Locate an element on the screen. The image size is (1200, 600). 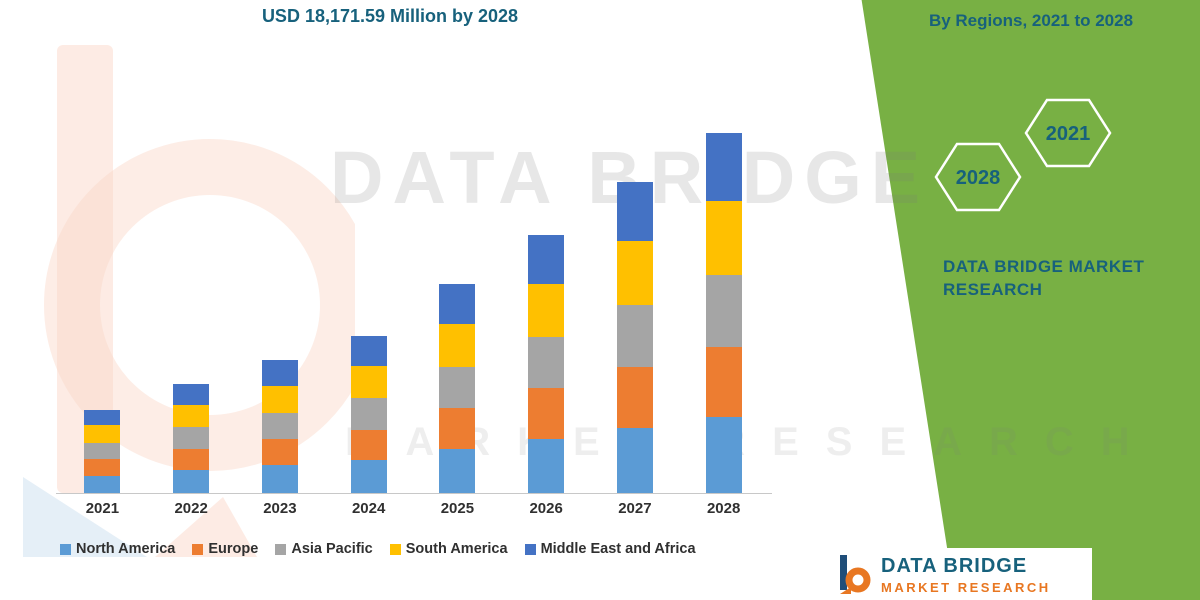
stacked-bar-2025 is located at coordinates (457, 388).